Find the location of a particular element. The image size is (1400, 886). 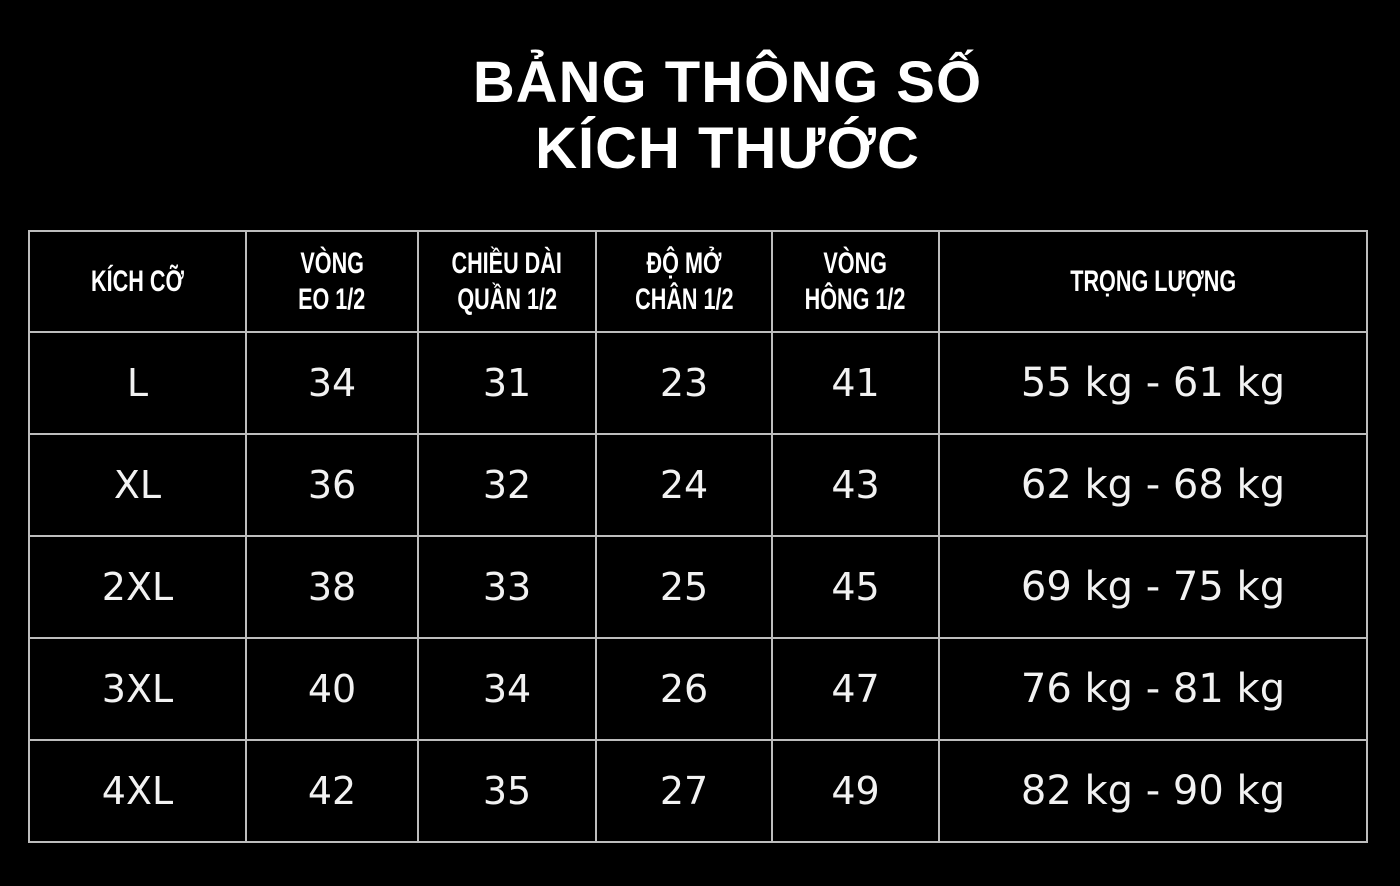

cell-leg-opening: 27 is located at coordinates (684, 791).